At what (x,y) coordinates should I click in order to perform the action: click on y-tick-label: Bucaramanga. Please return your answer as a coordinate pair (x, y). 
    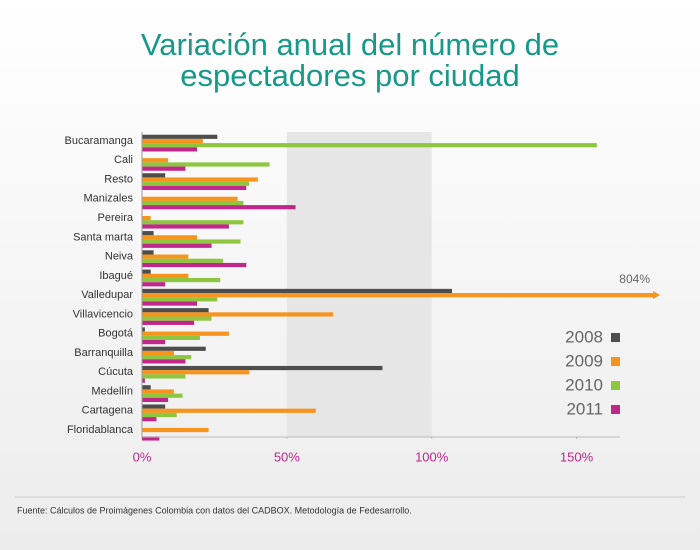
    Looking at the image, I should click on (99, 141).